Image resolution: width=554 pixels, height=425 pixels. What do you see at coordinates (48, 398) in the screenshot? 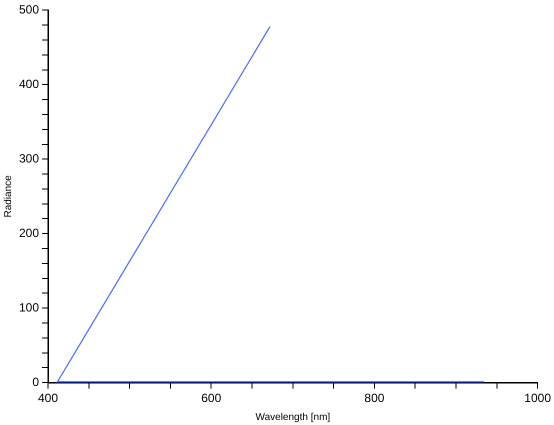
I see `x-tick-label: 400` at bounding box center [48, 398].